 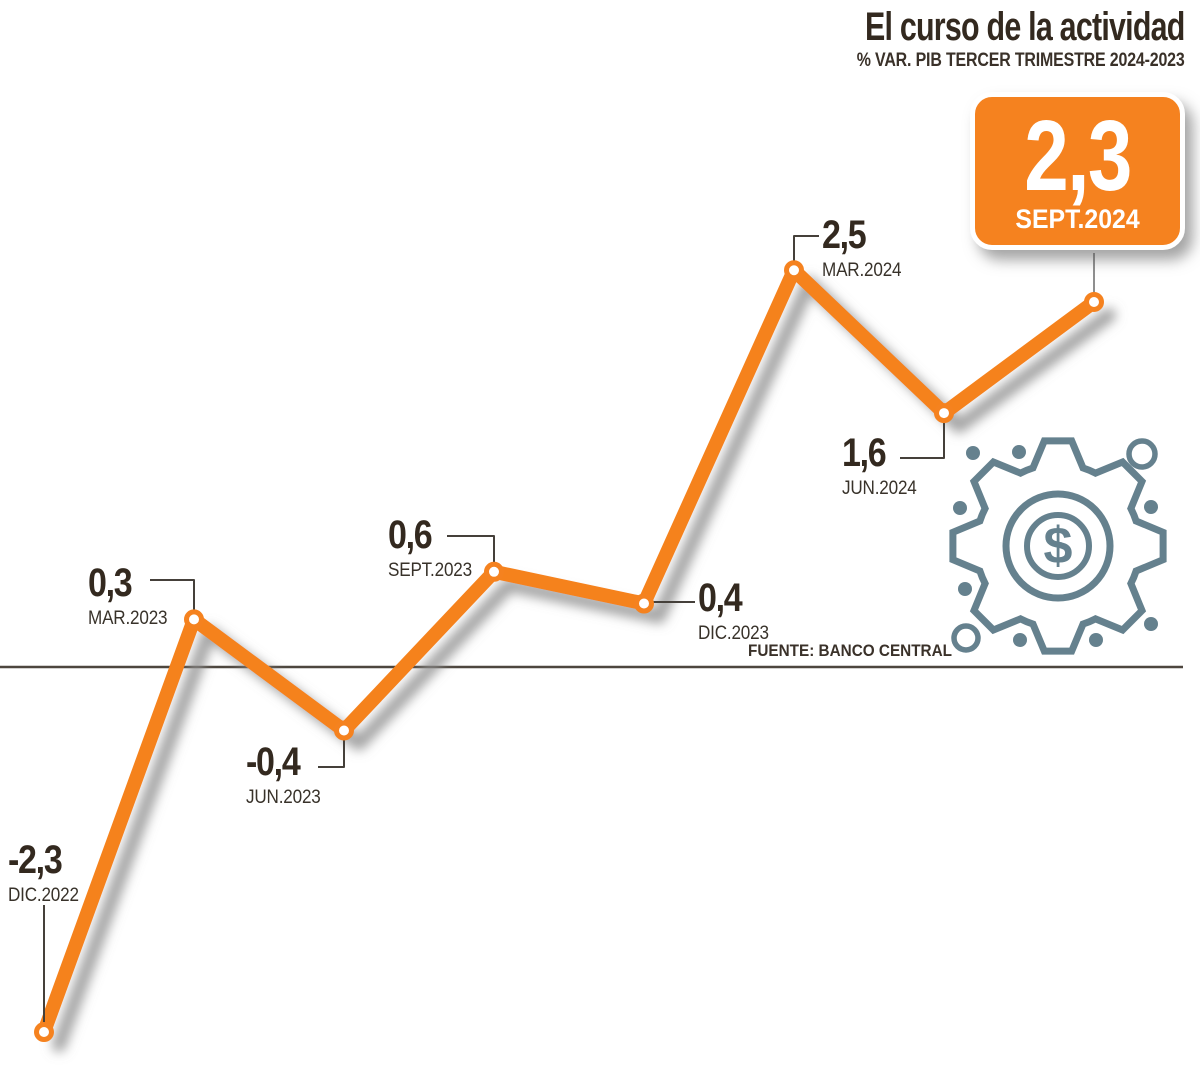 What do you see at coordinates (1078, 155) in the screenshot?
I see `highlight-value: 2,3` at bounding box center [1078, 155].